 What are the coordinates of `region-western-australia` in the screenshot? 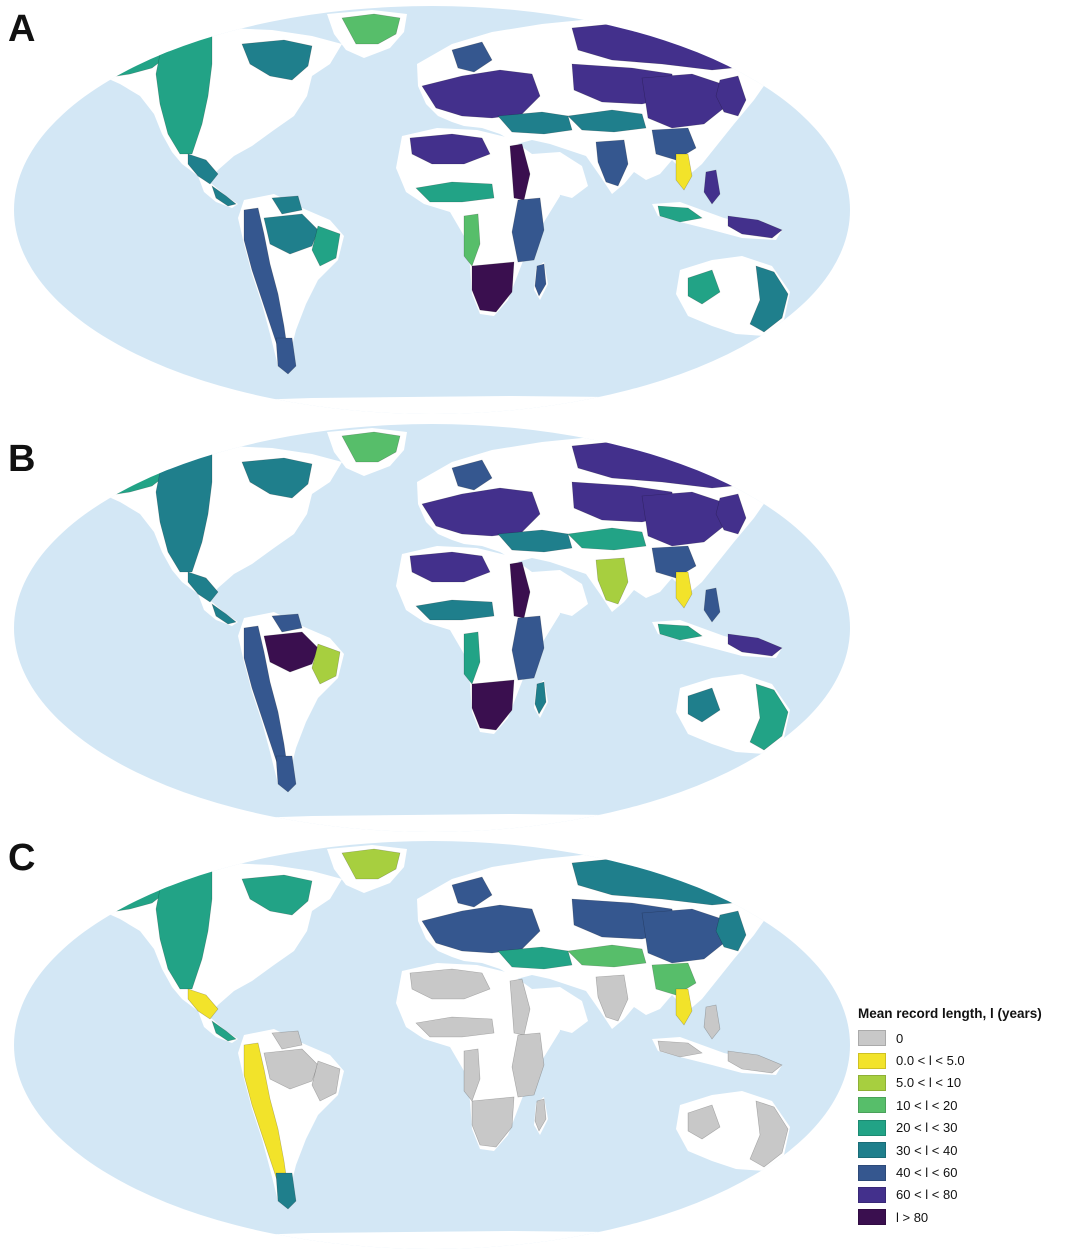 It's located at (704, 1122).